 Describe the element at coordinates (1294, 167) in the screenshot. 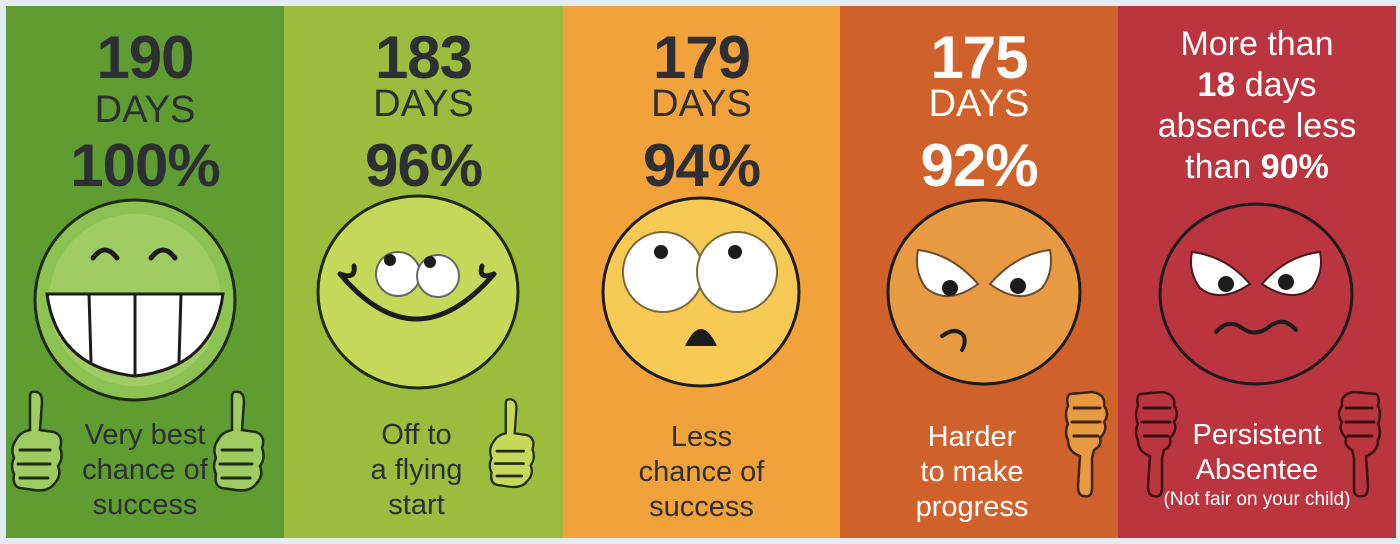

I see `percentage-threshold: 90%` at that location.